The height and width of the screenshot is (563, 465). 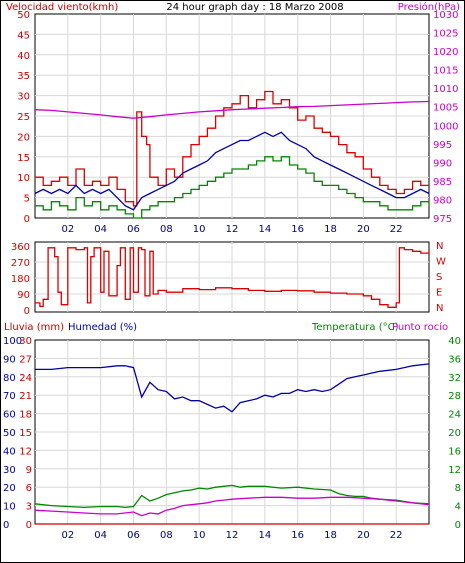 I want to click on dewpoint-line, so click(x=232, y=506).